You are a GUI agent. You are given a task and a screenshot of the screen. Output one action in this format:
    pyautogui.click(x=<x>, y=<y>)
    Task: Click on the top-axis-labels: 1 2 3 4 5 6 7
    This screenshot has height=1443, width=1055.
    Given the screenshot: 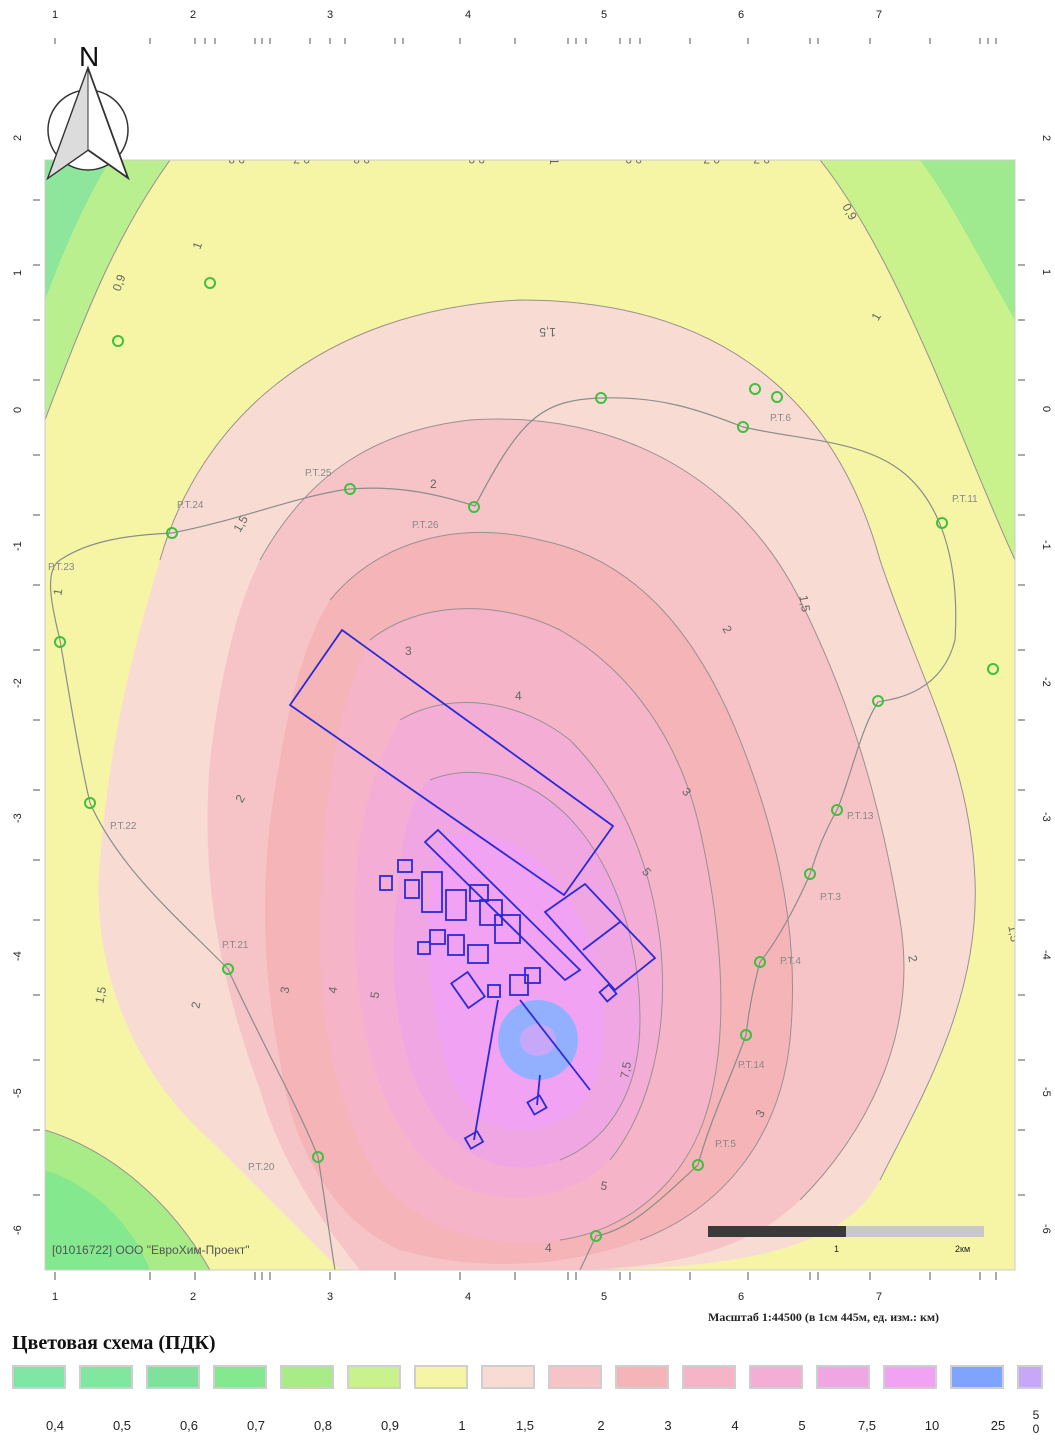 What is the action you would take?
    pyautogui.click(x=467, y=15)
    